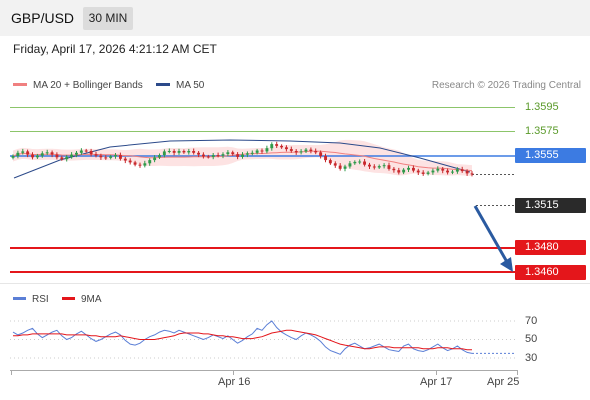 The image size is (590, 400). What do you see at coordinates (78, 85) in the screenshot?
I see `legend-ma20: MA 20 + Bollinger Bands` at bounding box center [78, 85].